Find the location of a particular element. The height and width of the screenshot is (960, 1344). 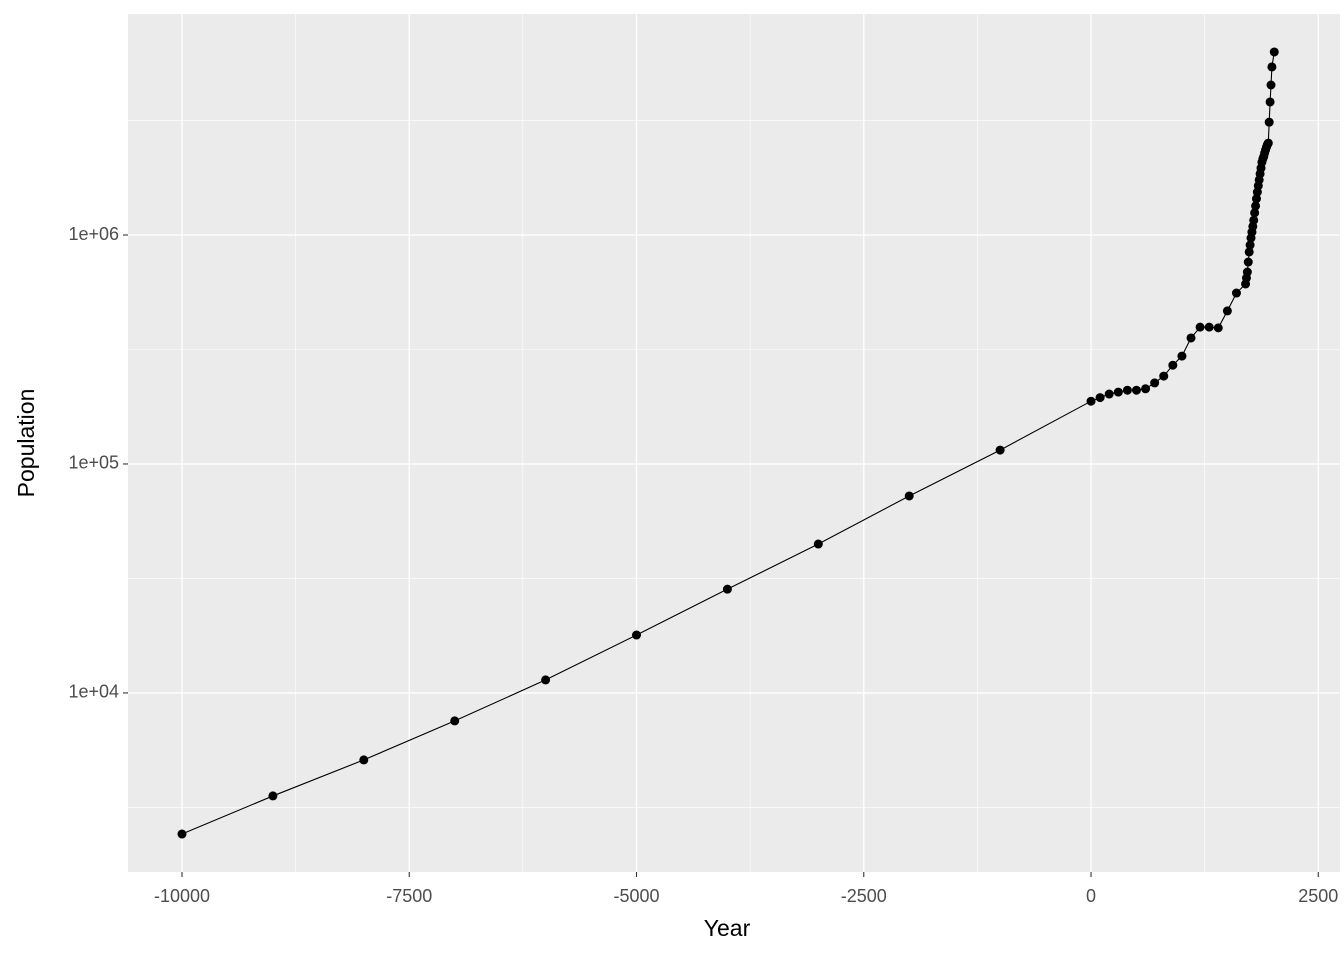

x-tick-label: -7500 is located at coordinates (409, 896).